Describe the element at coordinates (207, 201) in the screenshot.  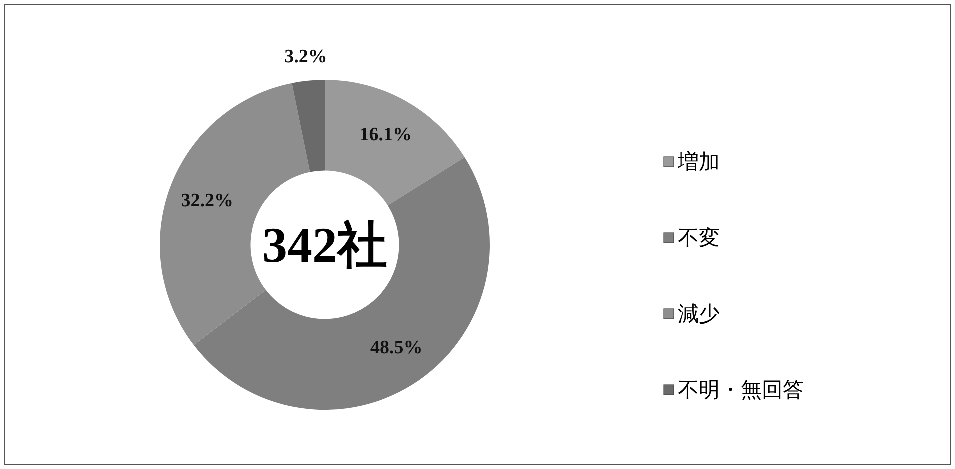
I see `data-label: 32.2%` at that location.